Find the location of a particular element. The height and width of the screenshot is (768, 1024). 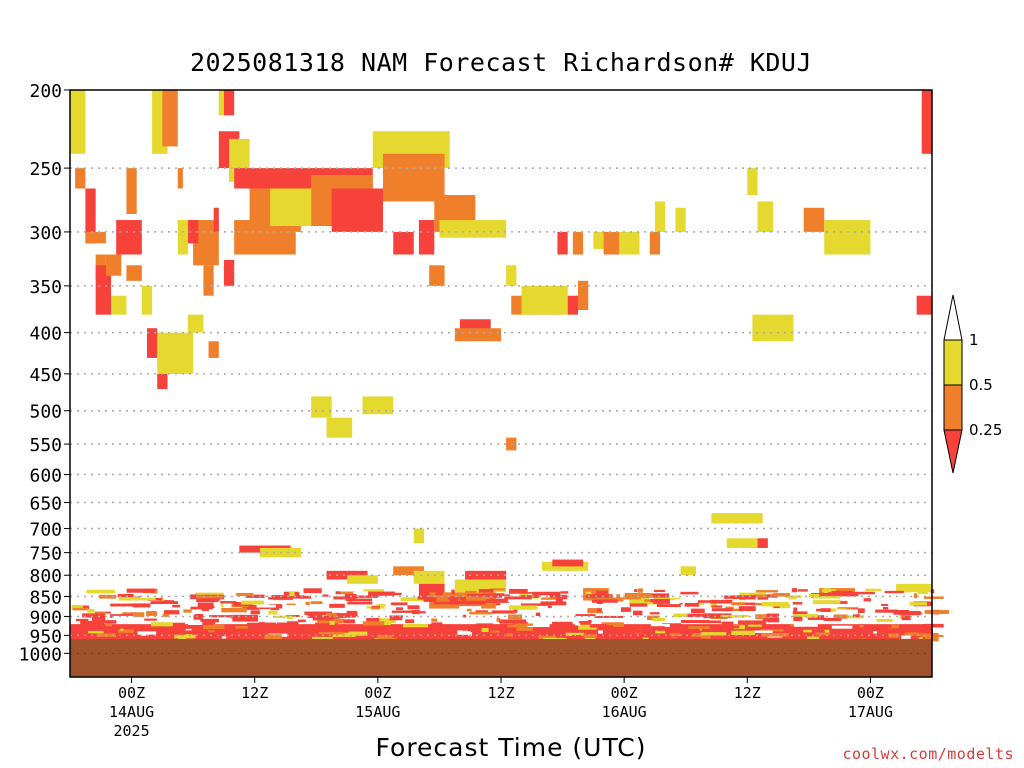

x-tick-label: 12Z is located at coordinates (254, 693).